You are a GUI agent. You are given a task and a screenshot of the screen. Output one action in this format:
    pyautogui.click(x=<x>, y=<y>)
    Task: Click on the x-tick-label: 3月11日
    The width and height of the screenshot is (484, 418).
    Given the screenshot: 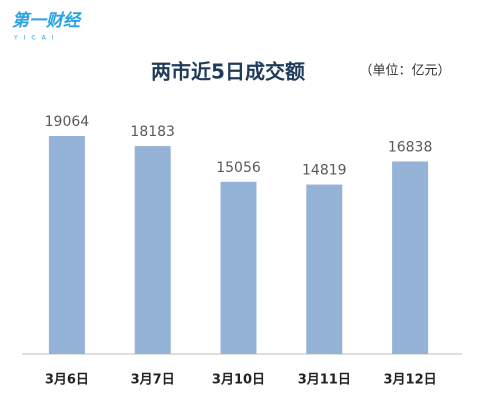 What is the action you would take?
    pyautogui.click(x=324, y=380)
    